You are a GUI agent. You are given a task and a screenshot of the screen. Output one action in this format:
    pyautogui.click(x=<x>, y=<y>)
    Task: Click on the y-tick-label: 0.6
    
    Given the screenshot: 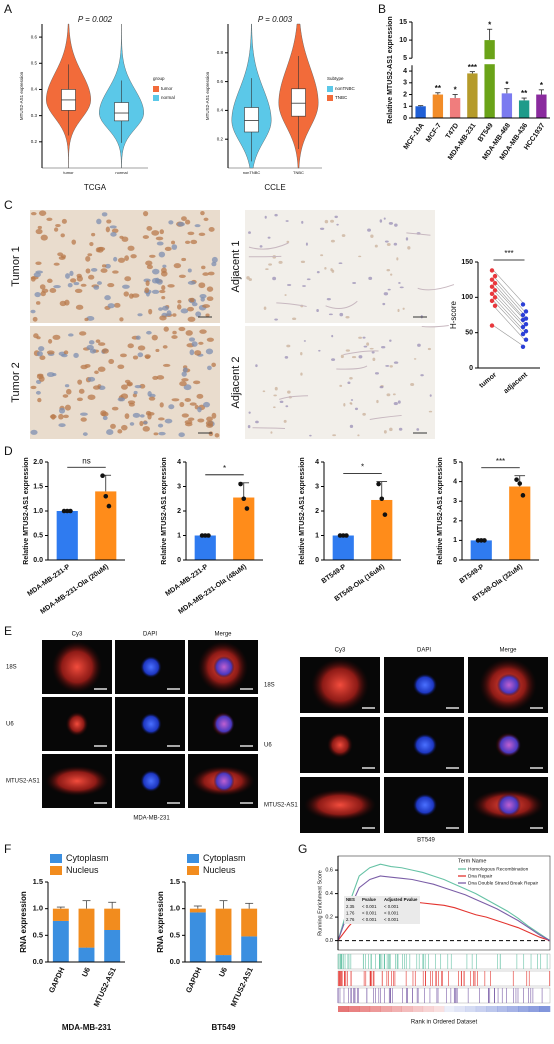 What is the action you would take?
    pyautogui.click(x=220, y=81)
    